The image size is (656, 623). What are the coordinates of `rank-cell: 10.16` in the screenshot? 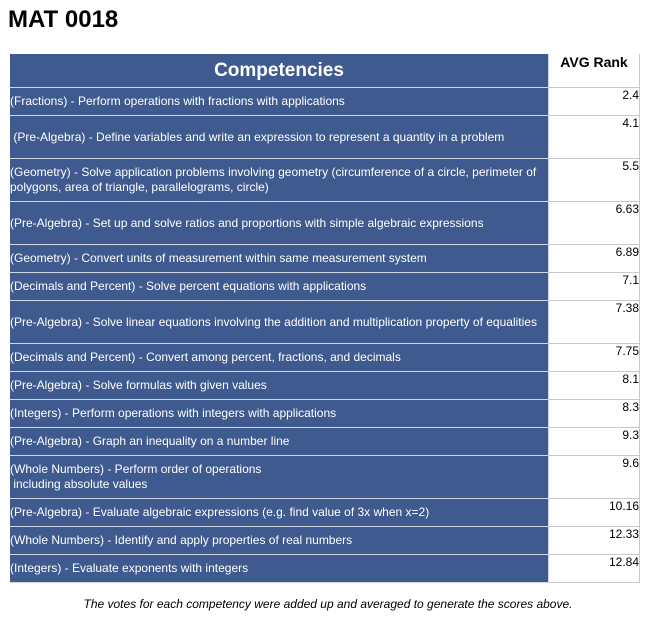 It's located at (594, 513).